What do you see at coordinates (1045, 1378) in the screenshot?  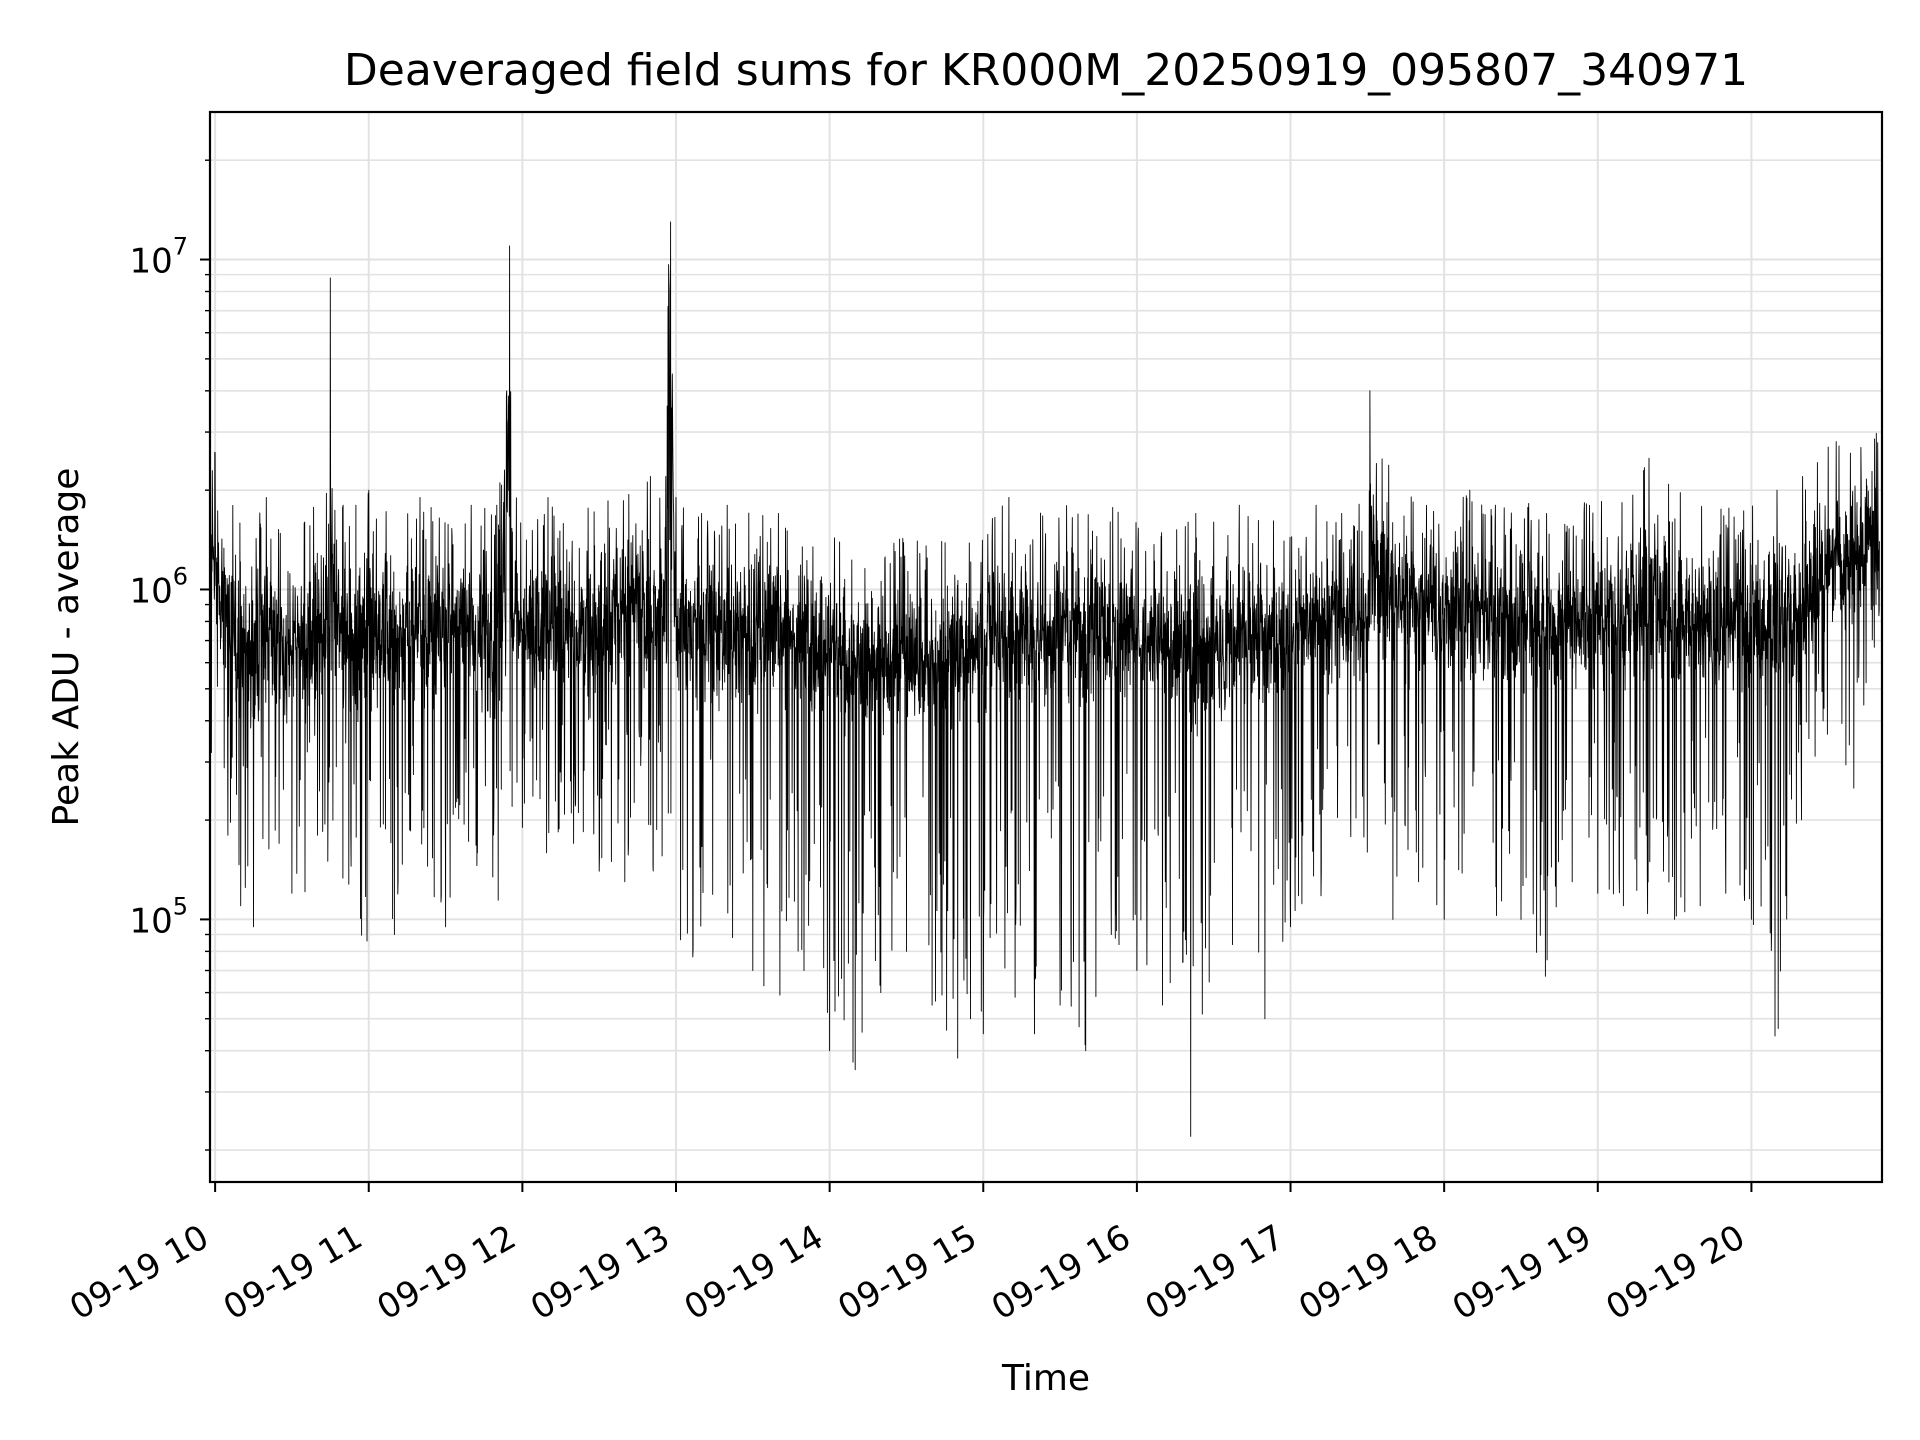 I see `x-axis-label: Time` at bounding box center [1045, 1378].